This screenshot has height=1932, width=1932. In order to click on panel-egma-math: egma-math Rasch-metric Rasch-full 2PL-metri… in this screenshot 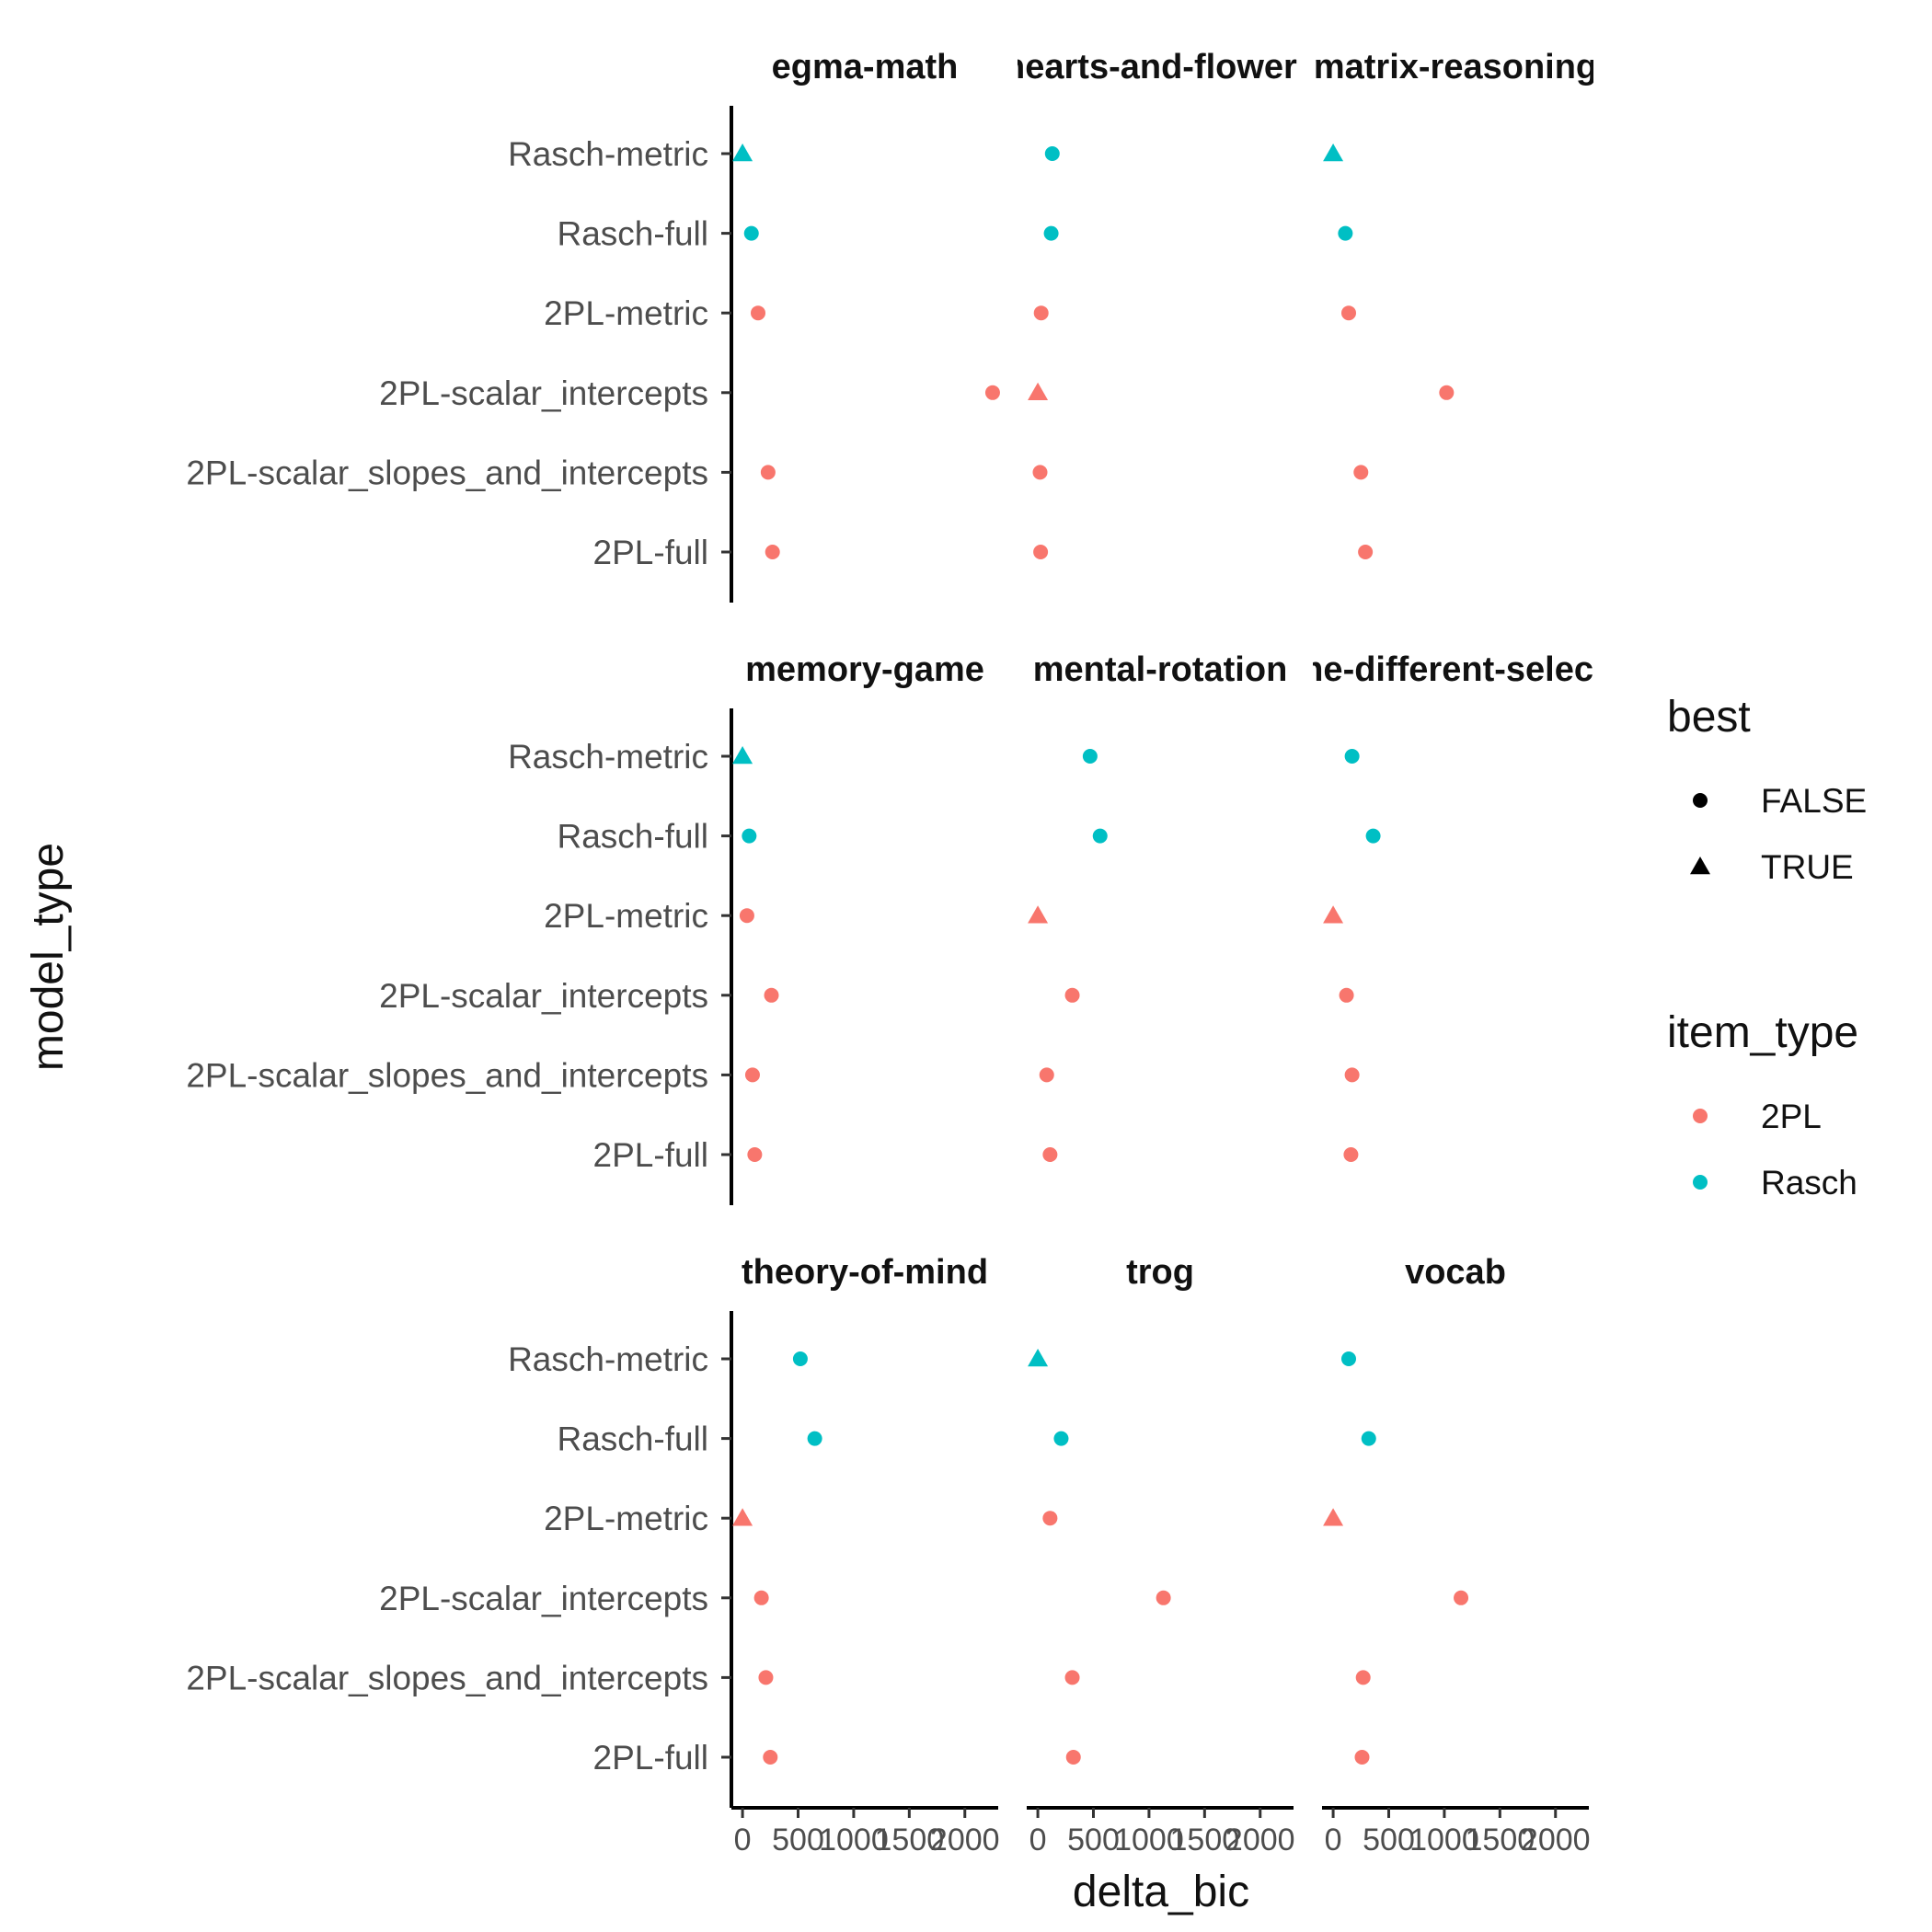, I will do `click(593, 325)`.